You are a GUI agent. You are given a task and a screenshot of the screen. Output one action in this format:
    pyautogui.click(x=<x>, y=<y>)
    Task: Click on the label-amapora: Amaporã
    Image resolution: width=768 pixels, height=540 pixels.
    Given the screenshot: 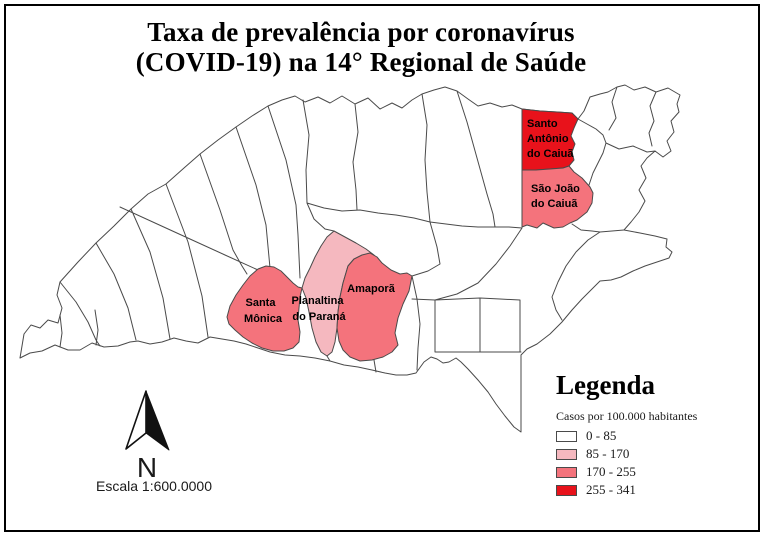 What is the action you would take?
    pyautogui.click(x=371, y=289)
    